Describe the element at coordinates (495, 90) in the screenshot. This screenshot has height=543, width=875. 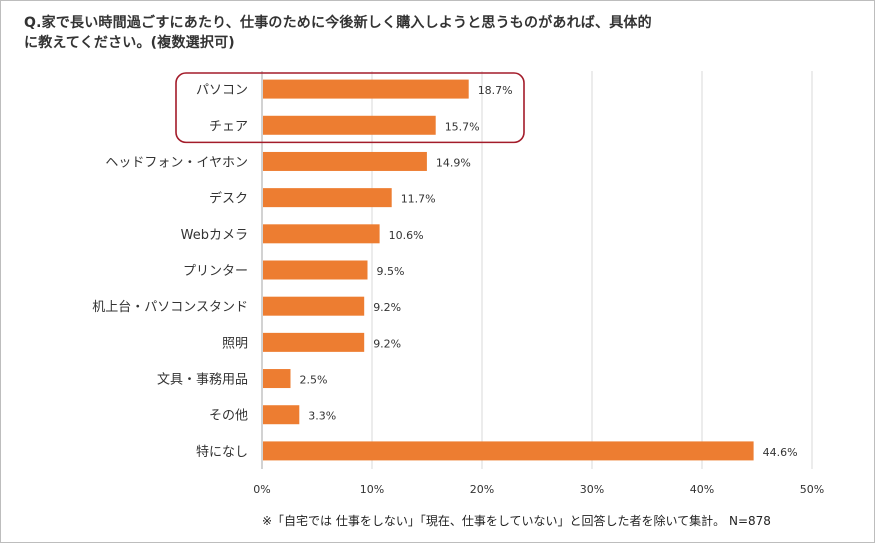
I see `value-label: 18.7%` at that location.